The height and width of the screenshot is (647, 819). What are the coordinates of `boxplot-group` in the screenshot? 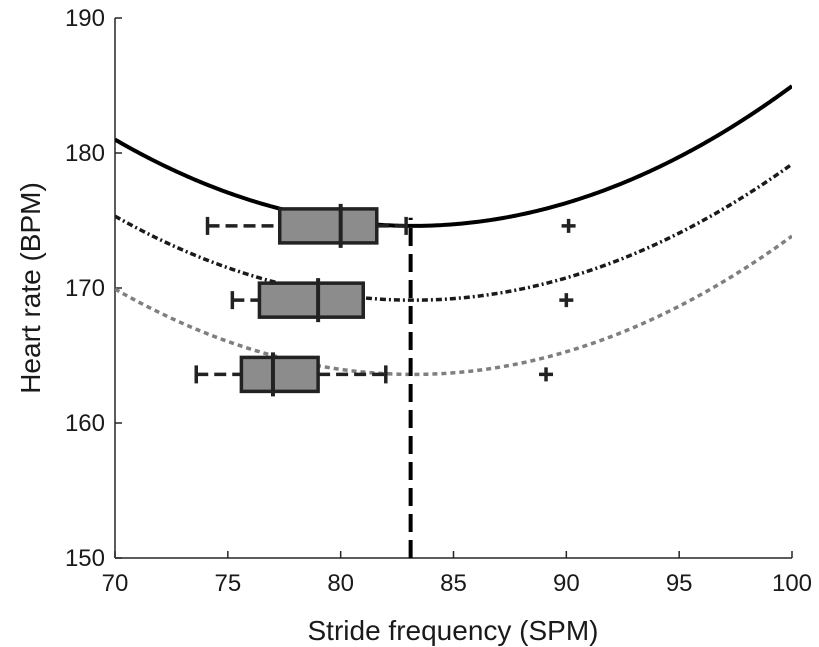 It's located at (385, 300).